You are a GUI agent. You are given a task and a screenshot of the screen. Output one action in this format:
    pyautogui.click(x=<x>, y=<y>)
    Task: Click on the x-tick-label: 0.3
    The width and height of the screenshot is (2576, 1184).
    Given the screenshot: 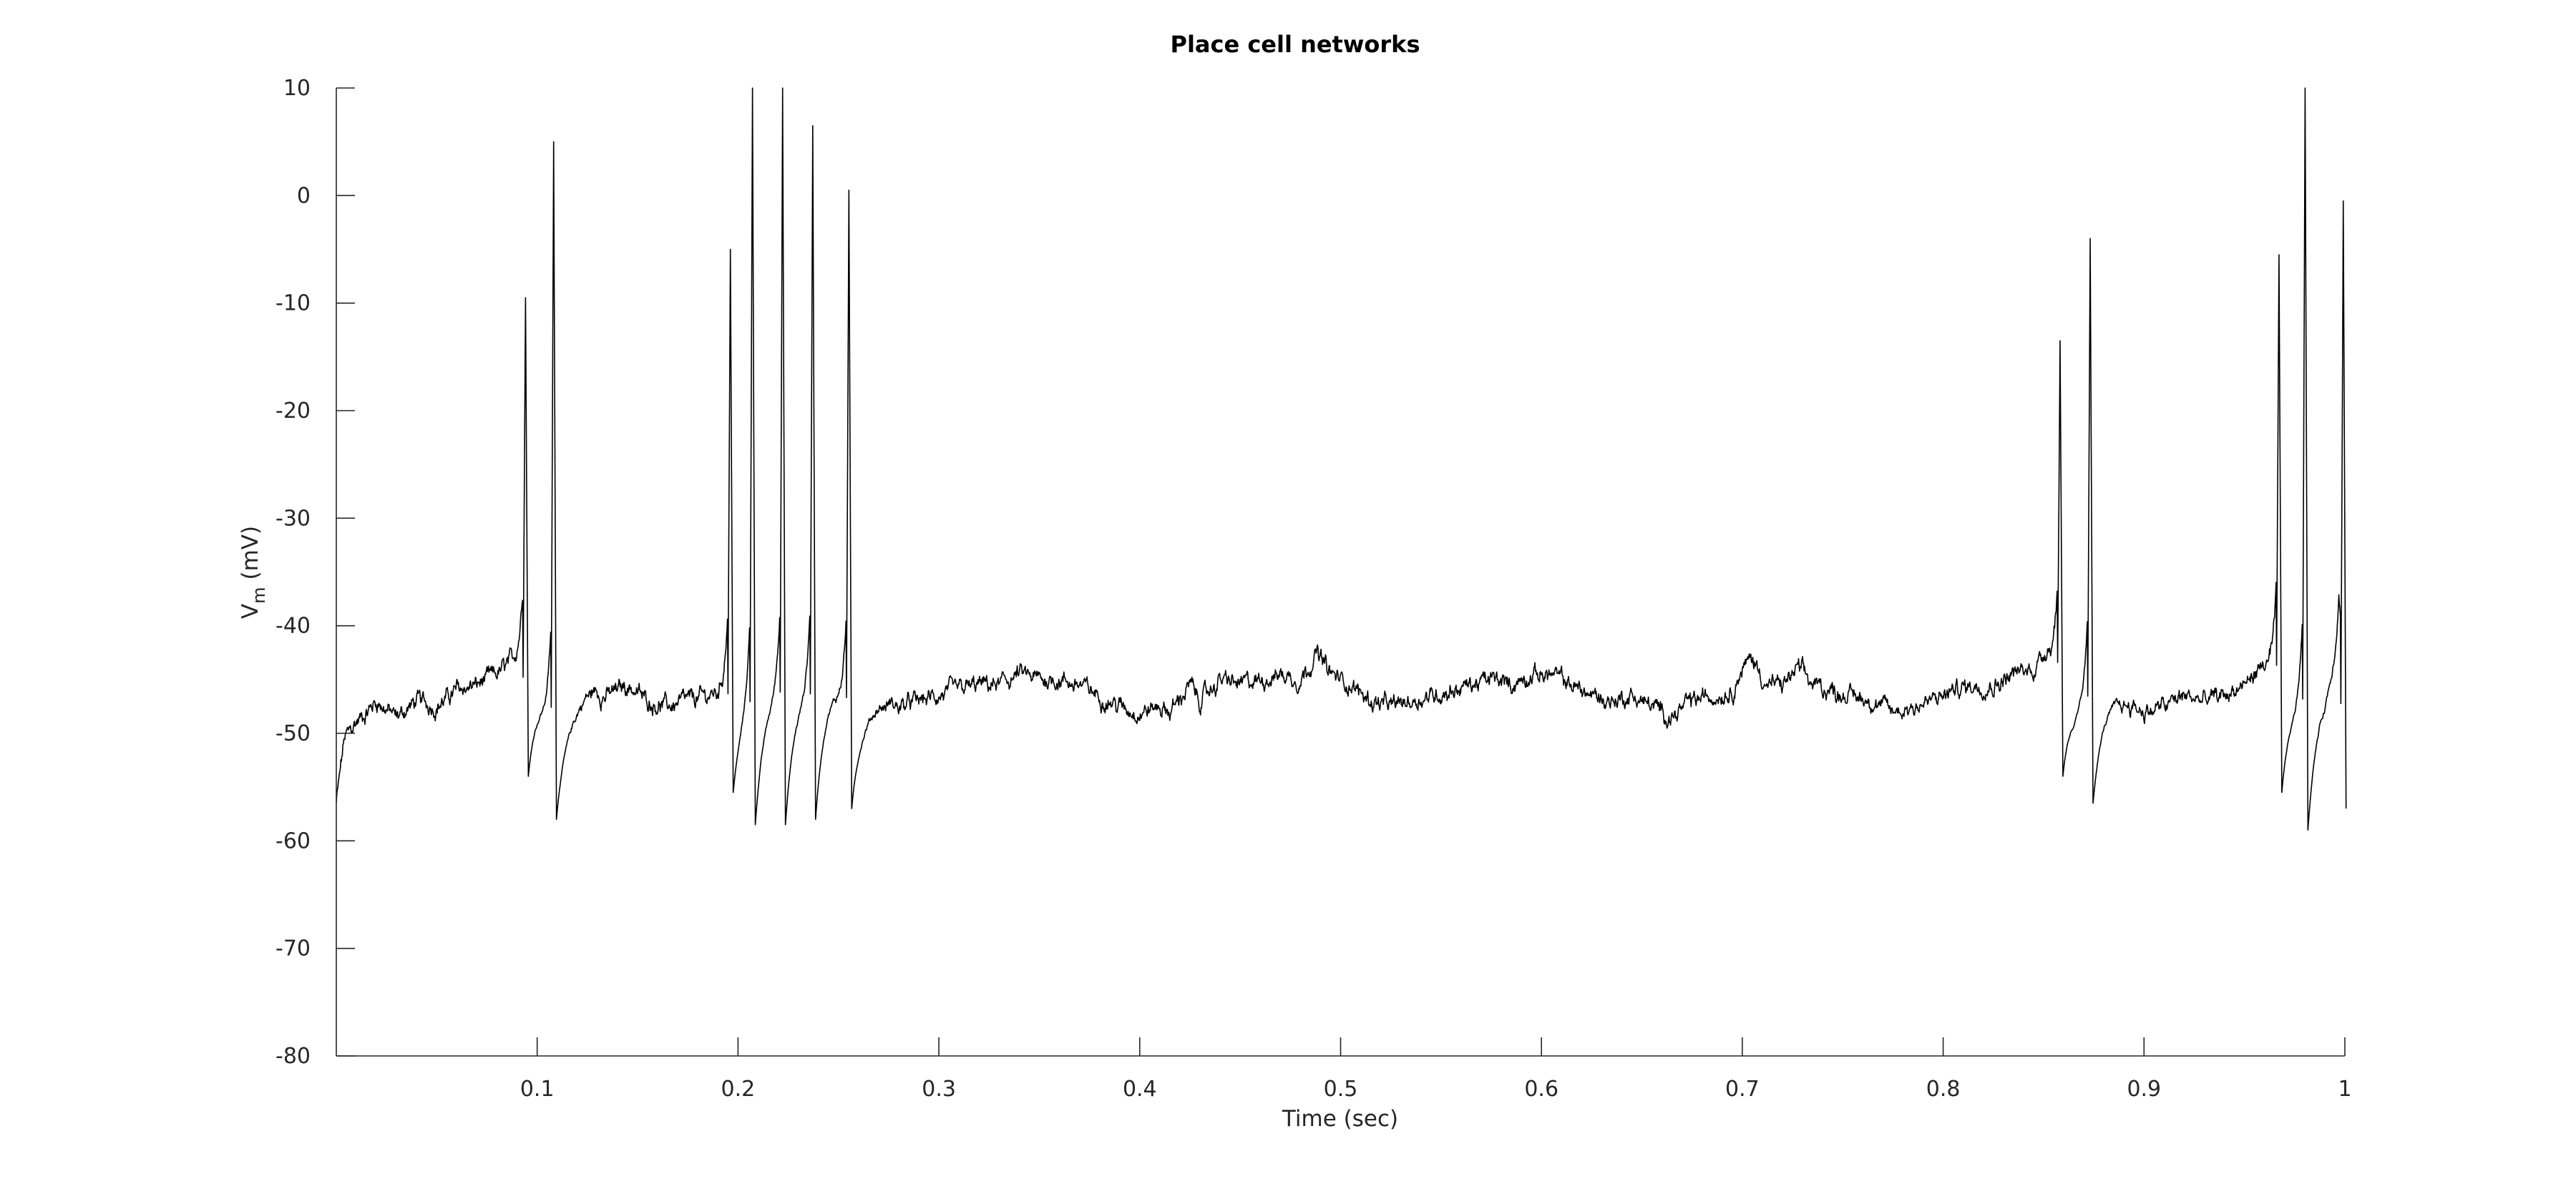 What is the action you would take?
    pyautogui.click(x=939, y=1089)
    